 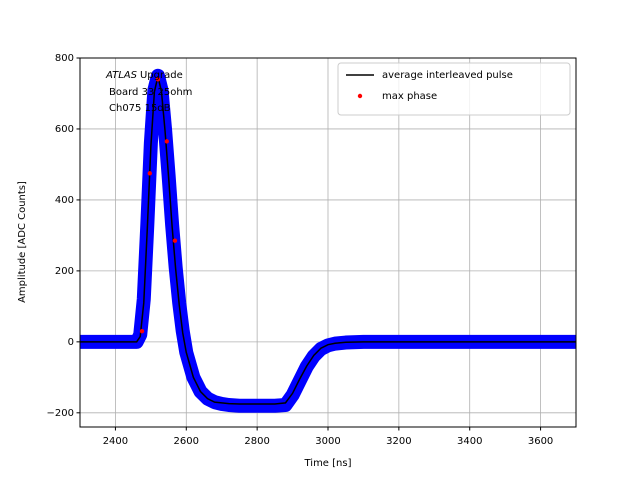 I want to click on annotation: ATLAS Upgrade Board 33 25ohm Ch075 15dB, so click(x=148, y=92).